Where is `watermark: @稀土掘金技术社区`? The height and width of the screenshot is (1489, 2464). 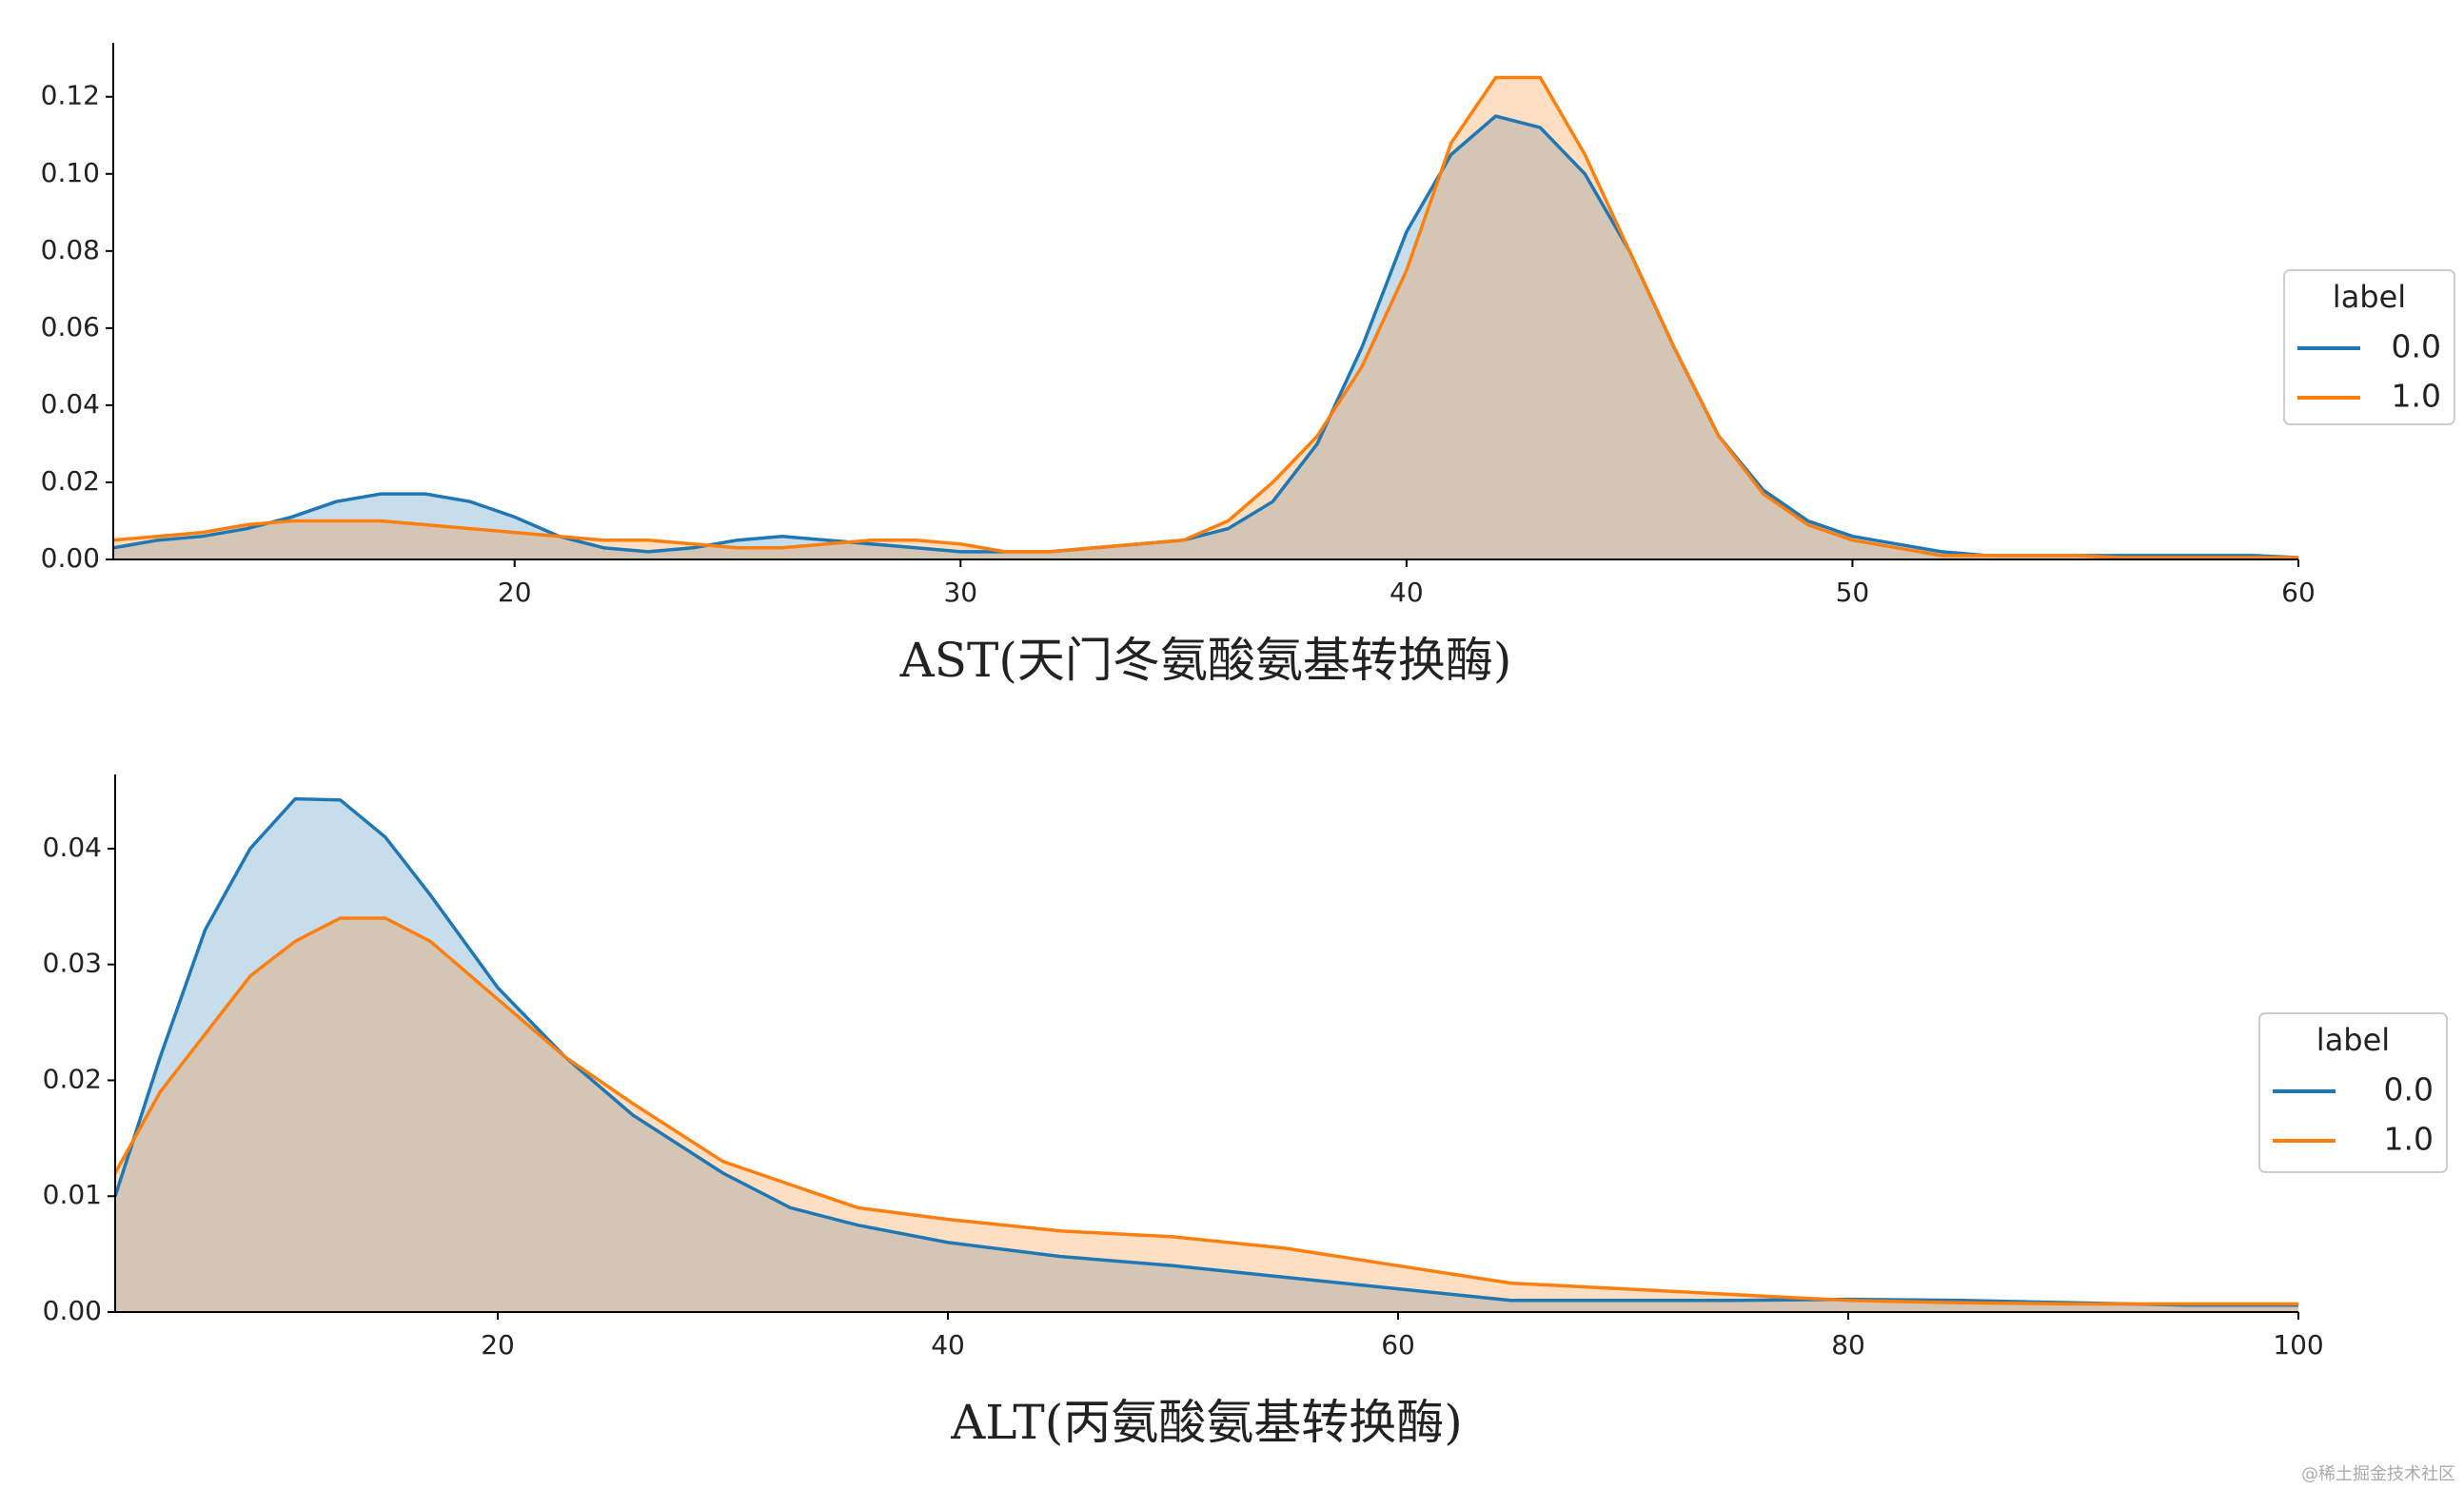
watermark: @稀土掘金技术社区 is located at coordinates (2378, 1474).